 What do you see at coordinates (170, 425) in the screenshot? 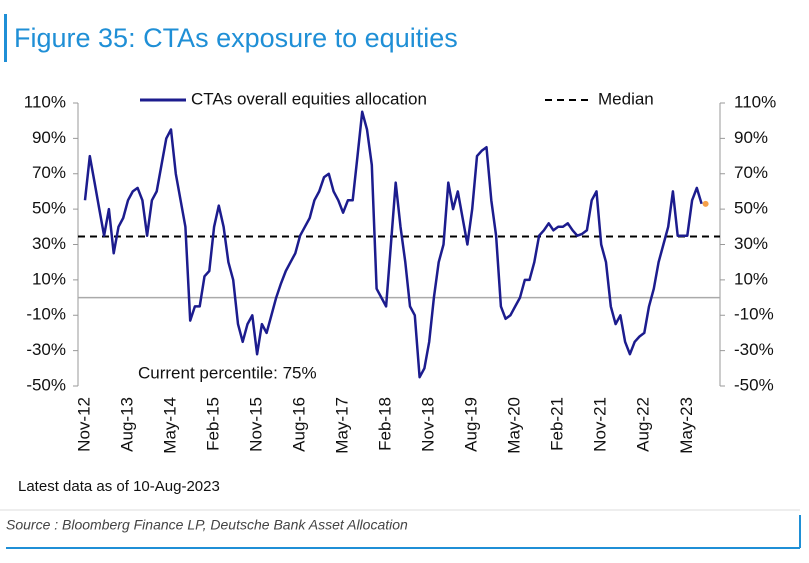
I see `x-tick-label: May-14` at bounding box center [170, 425].